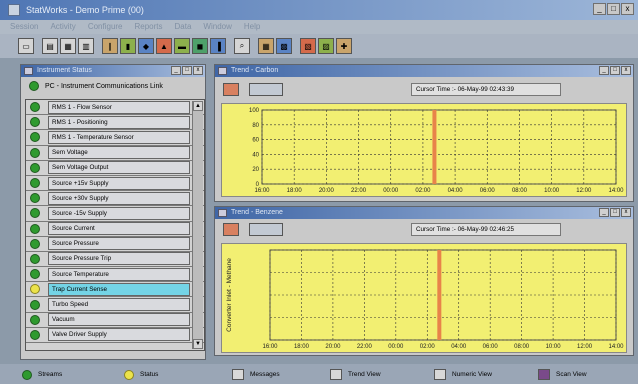  Describe the element at coordinates (148, 26) in the screenshot. I see `menu-reports: Reports` at that location.